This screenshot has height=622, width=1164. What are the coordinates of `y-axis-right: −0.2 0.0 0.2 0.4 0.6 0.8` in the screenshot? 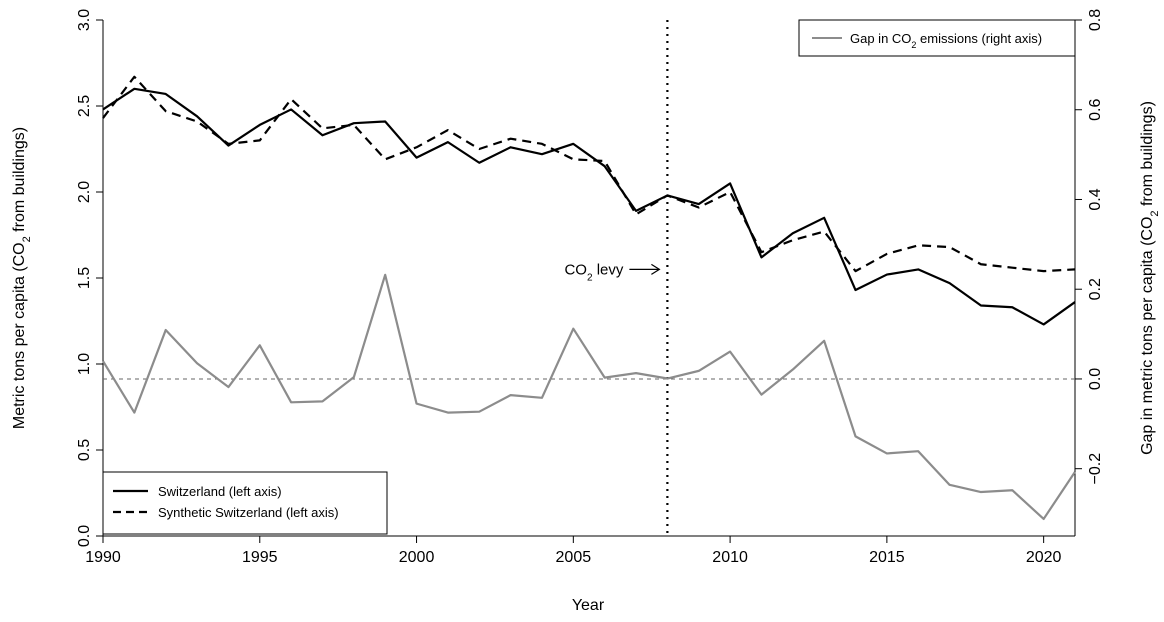 It's located at (1089, 247).